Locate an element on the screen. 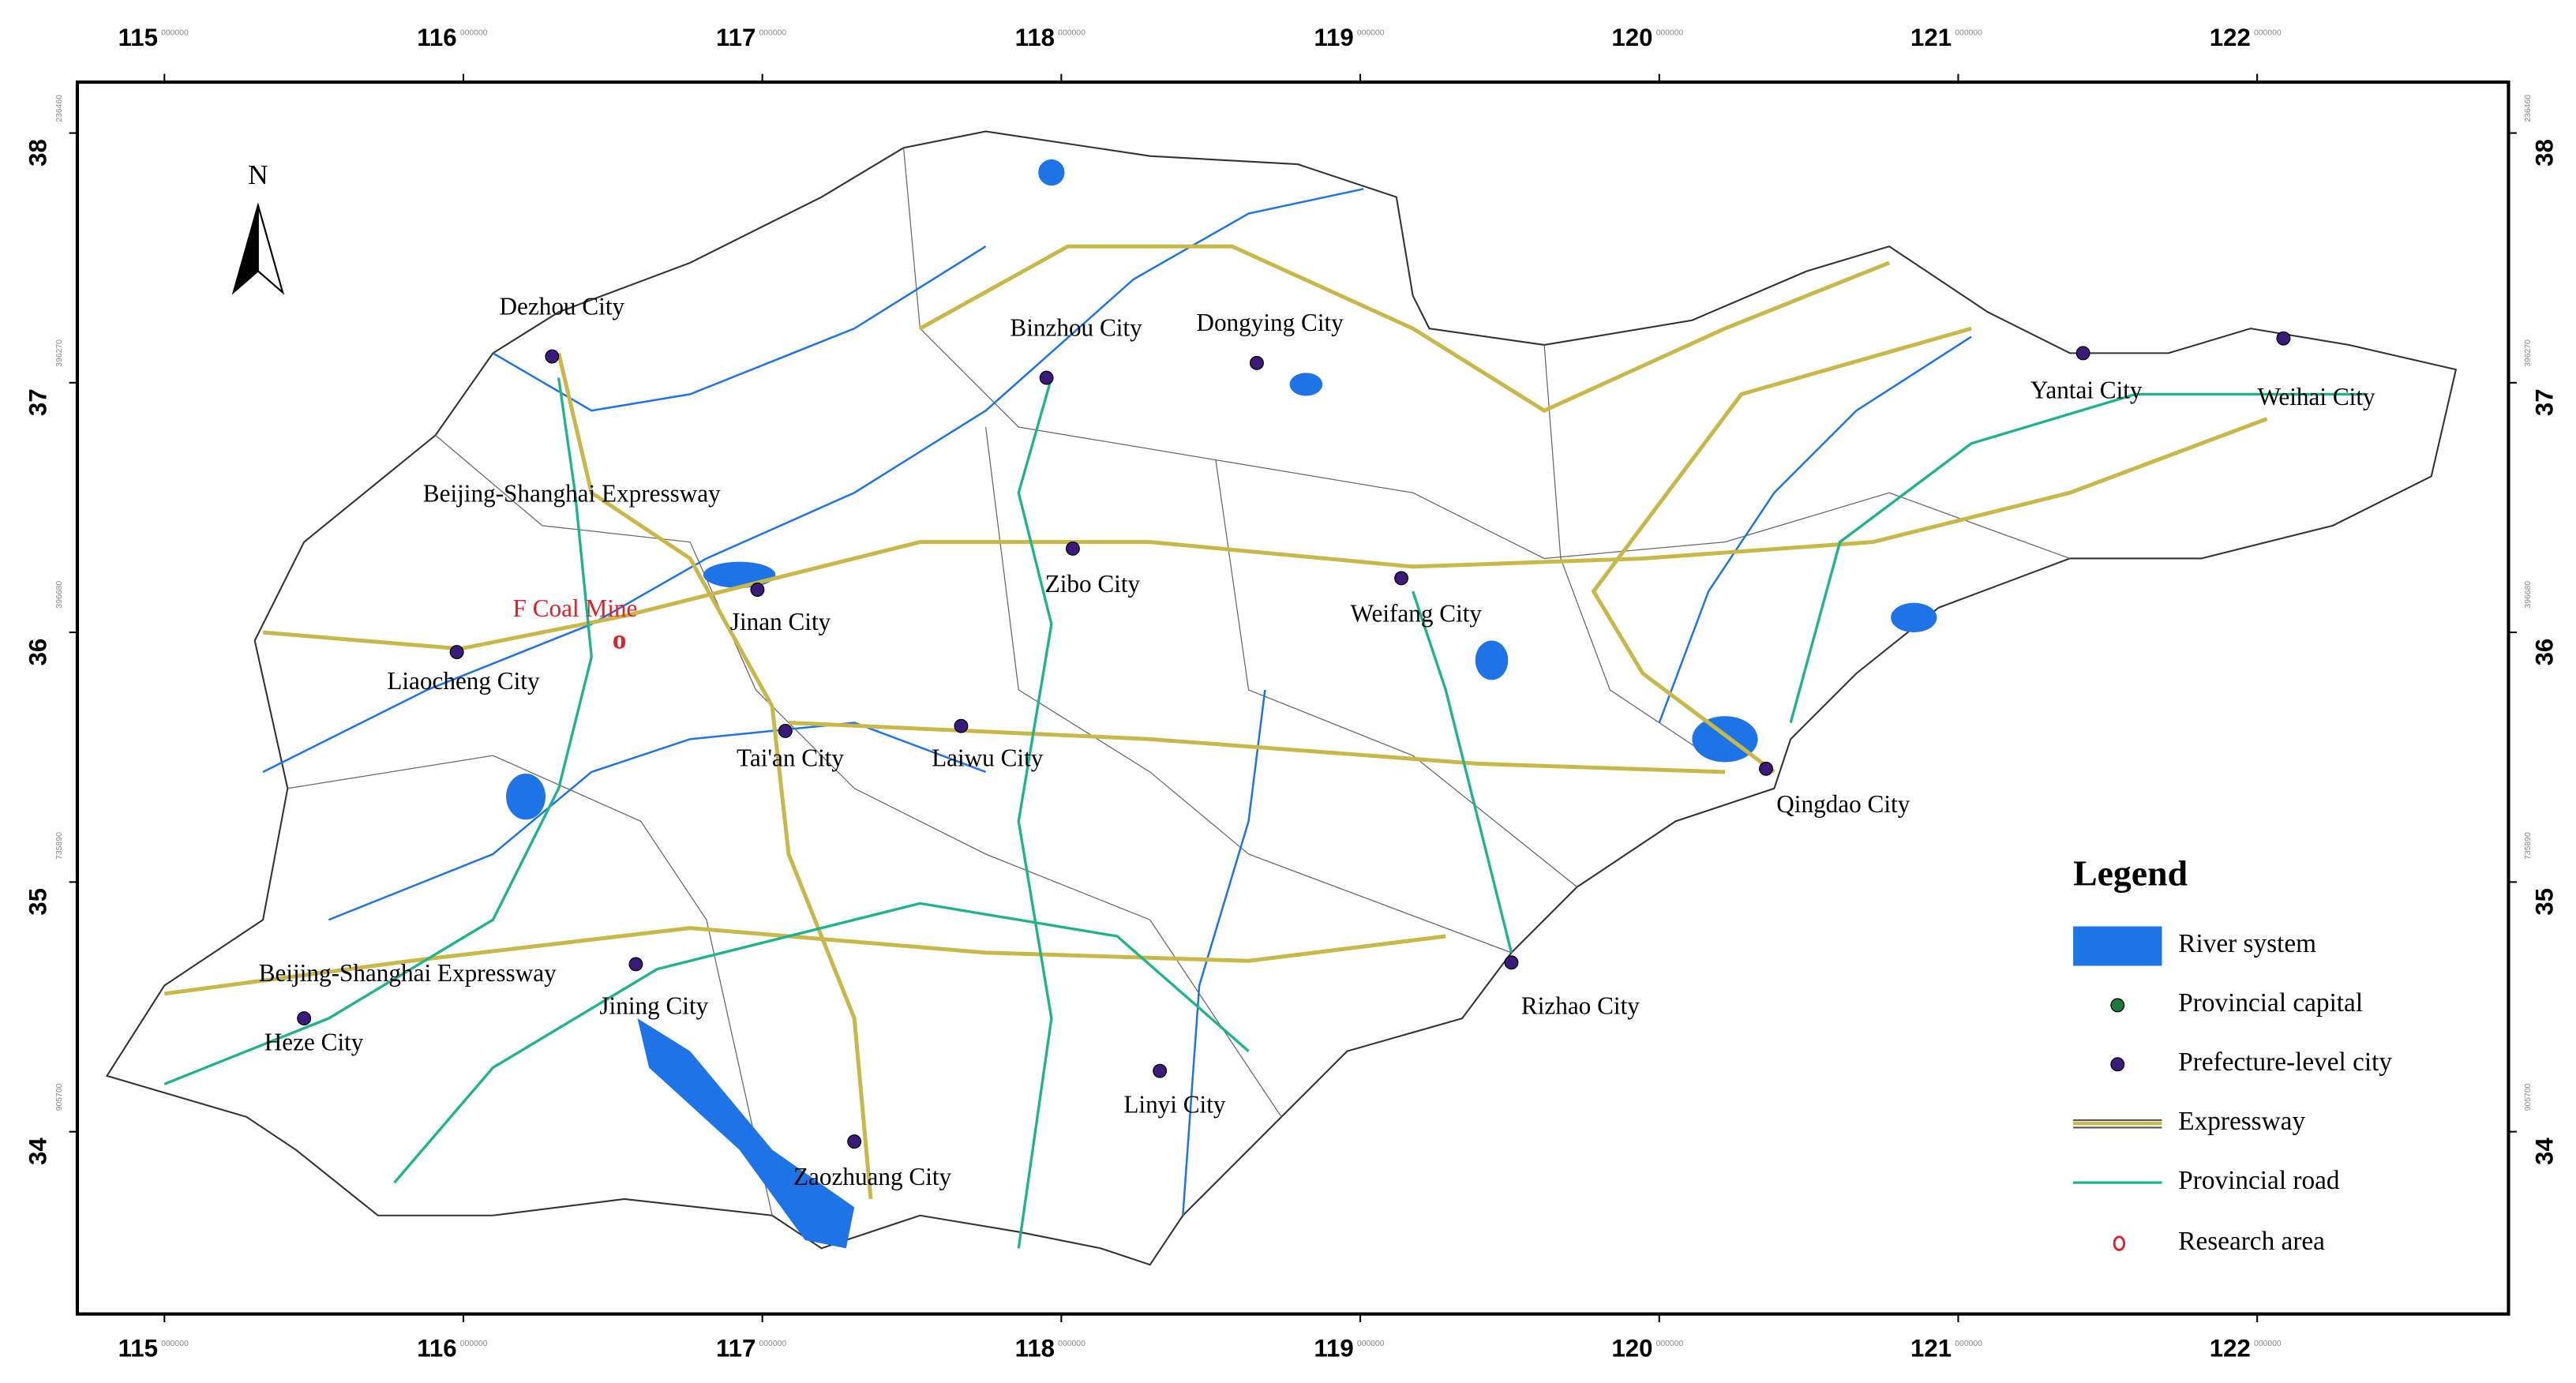 Image resolution: width=2576 pixels, height=1383 pixels. legend-swatch-capital is located at coordinates (2117, 1005).